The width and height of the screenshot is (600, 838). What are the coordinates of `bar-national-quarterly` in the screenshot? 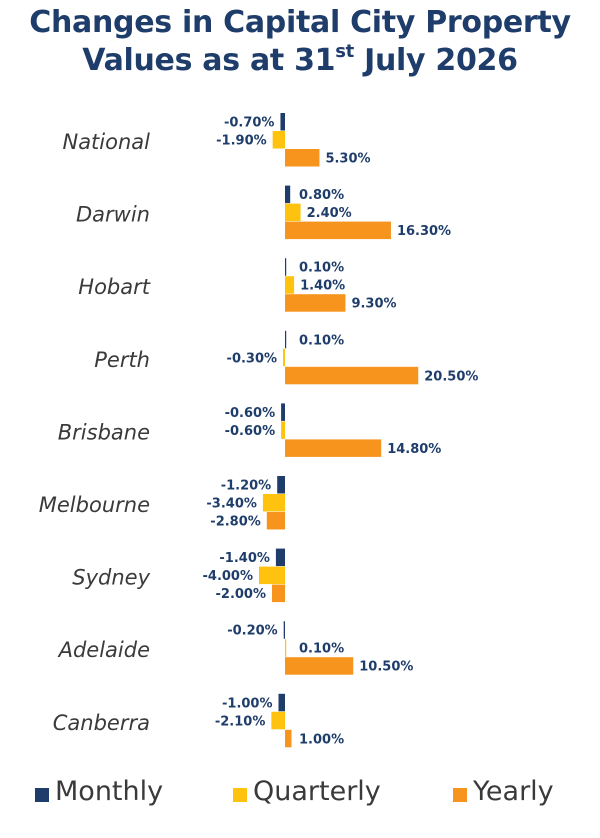 It's located at (278, 140).